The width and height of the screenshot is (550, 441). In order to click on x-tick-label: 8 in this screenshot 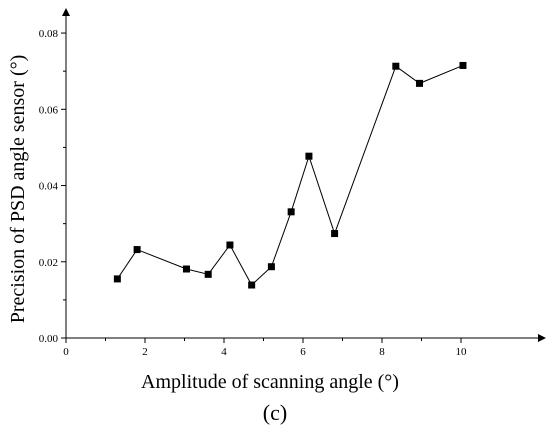, I will do `click(382, 352)`.